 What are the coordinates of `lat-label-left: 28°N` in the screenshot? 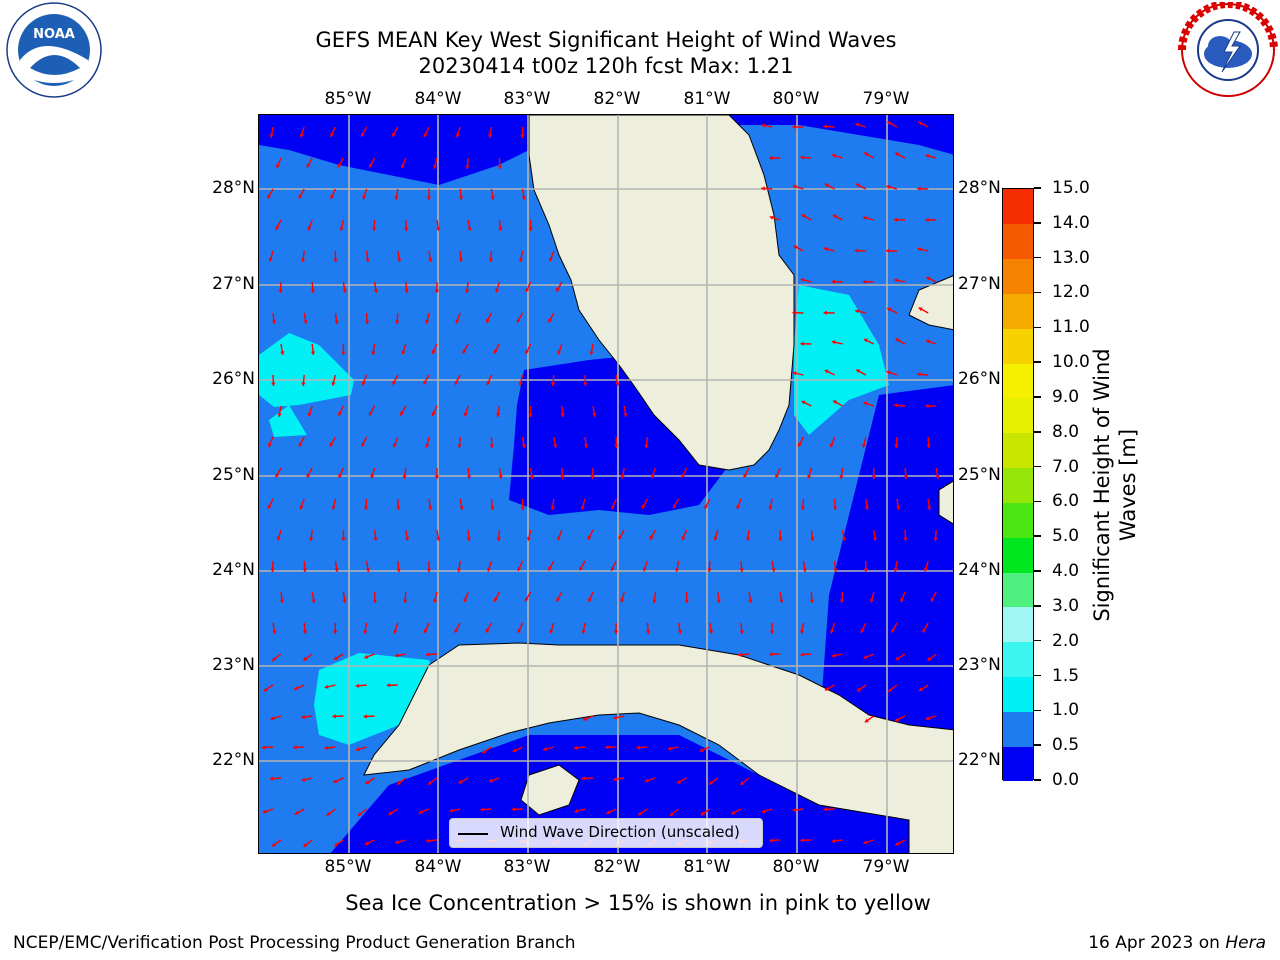 It's located at (233, 188).